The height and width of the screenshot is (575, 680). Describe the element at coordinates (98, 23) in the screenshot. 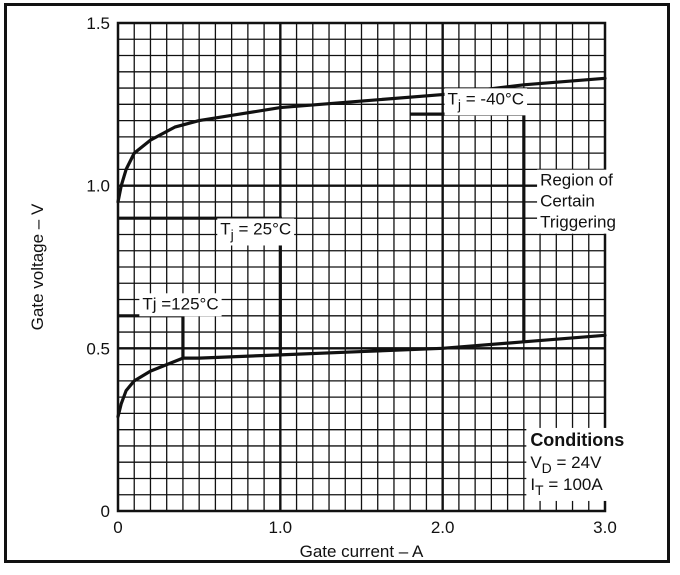

I see `y-tick-label: 1.5` at that location.